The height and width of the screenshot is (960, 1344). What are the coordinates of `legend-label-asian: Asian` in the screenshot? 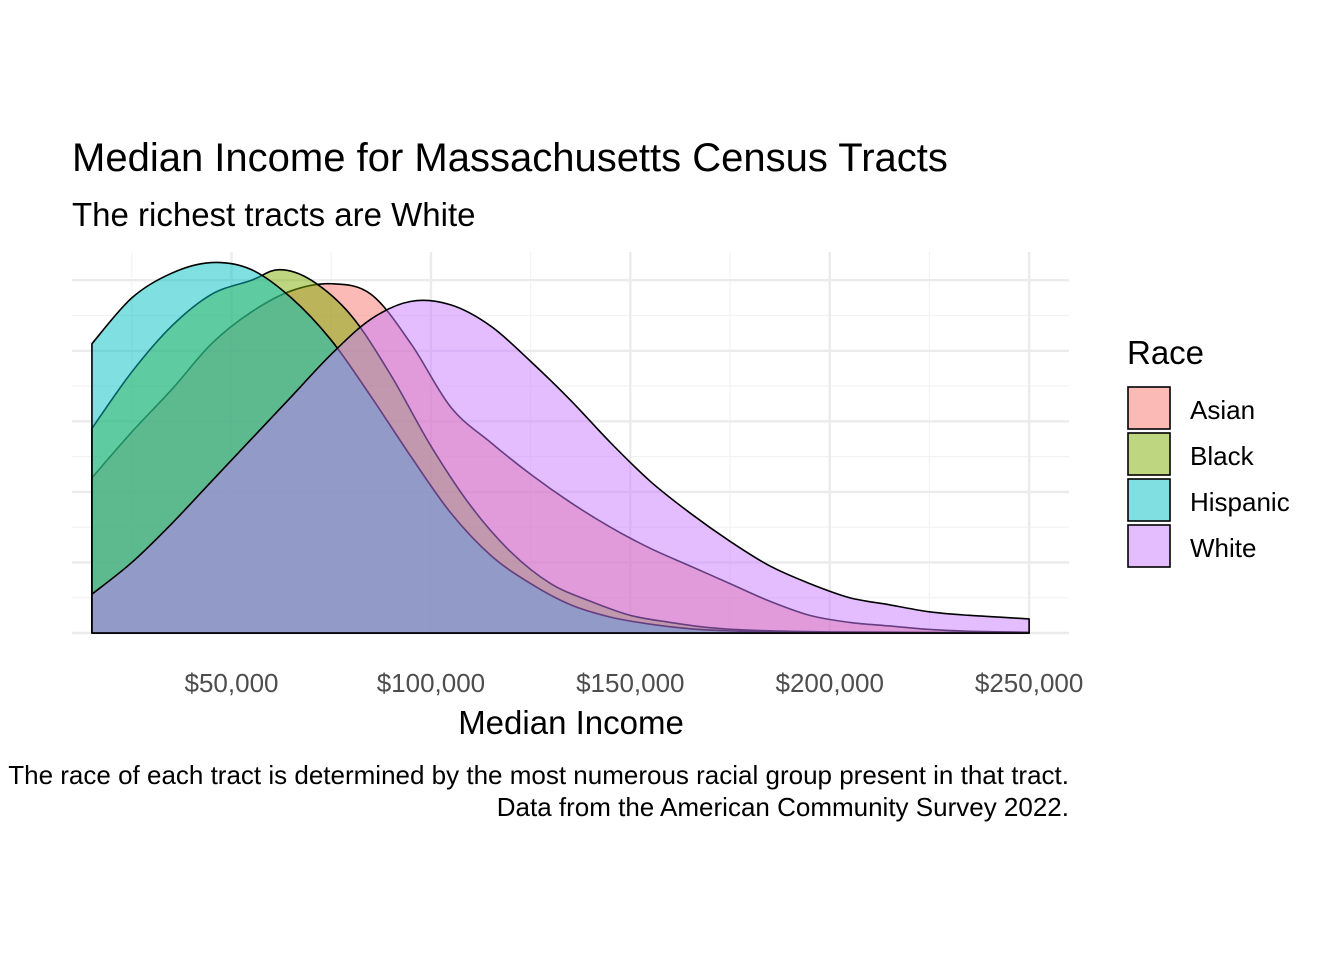 It's located at (1222, 410).